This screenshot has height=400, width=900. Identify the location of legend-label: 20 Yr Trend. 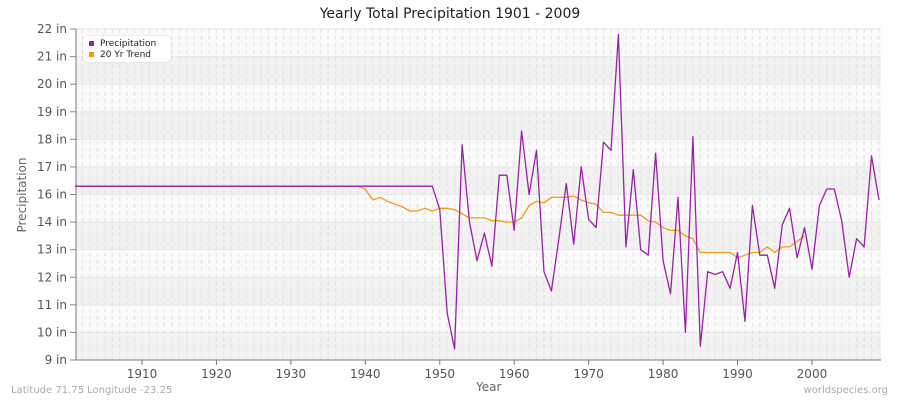
(126, 54).